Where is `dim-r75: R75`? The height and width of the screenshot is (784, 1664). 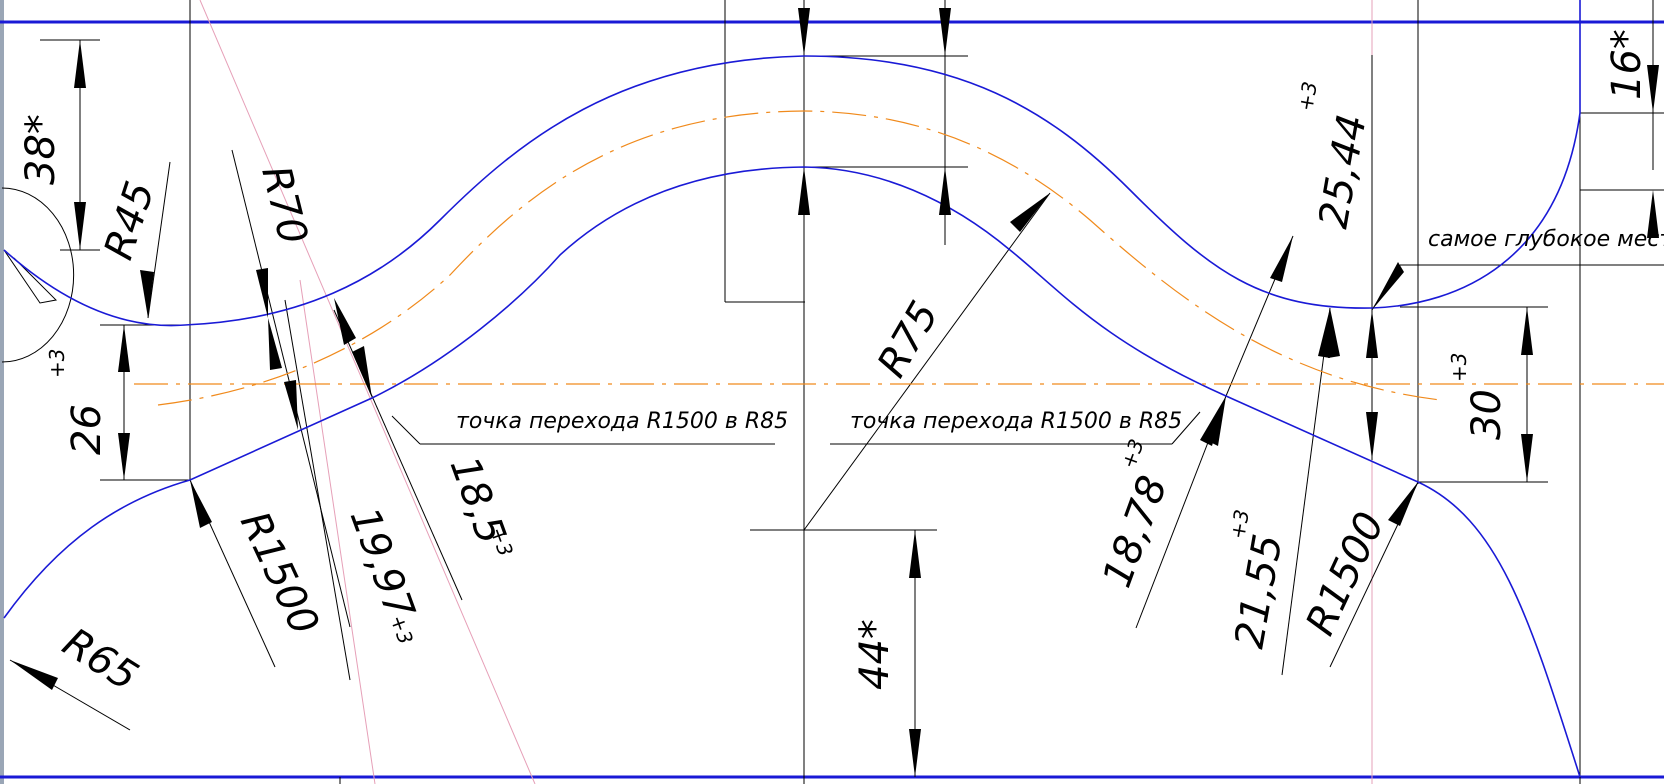
dim-r75: R75 is located at coordinates (908, 339).